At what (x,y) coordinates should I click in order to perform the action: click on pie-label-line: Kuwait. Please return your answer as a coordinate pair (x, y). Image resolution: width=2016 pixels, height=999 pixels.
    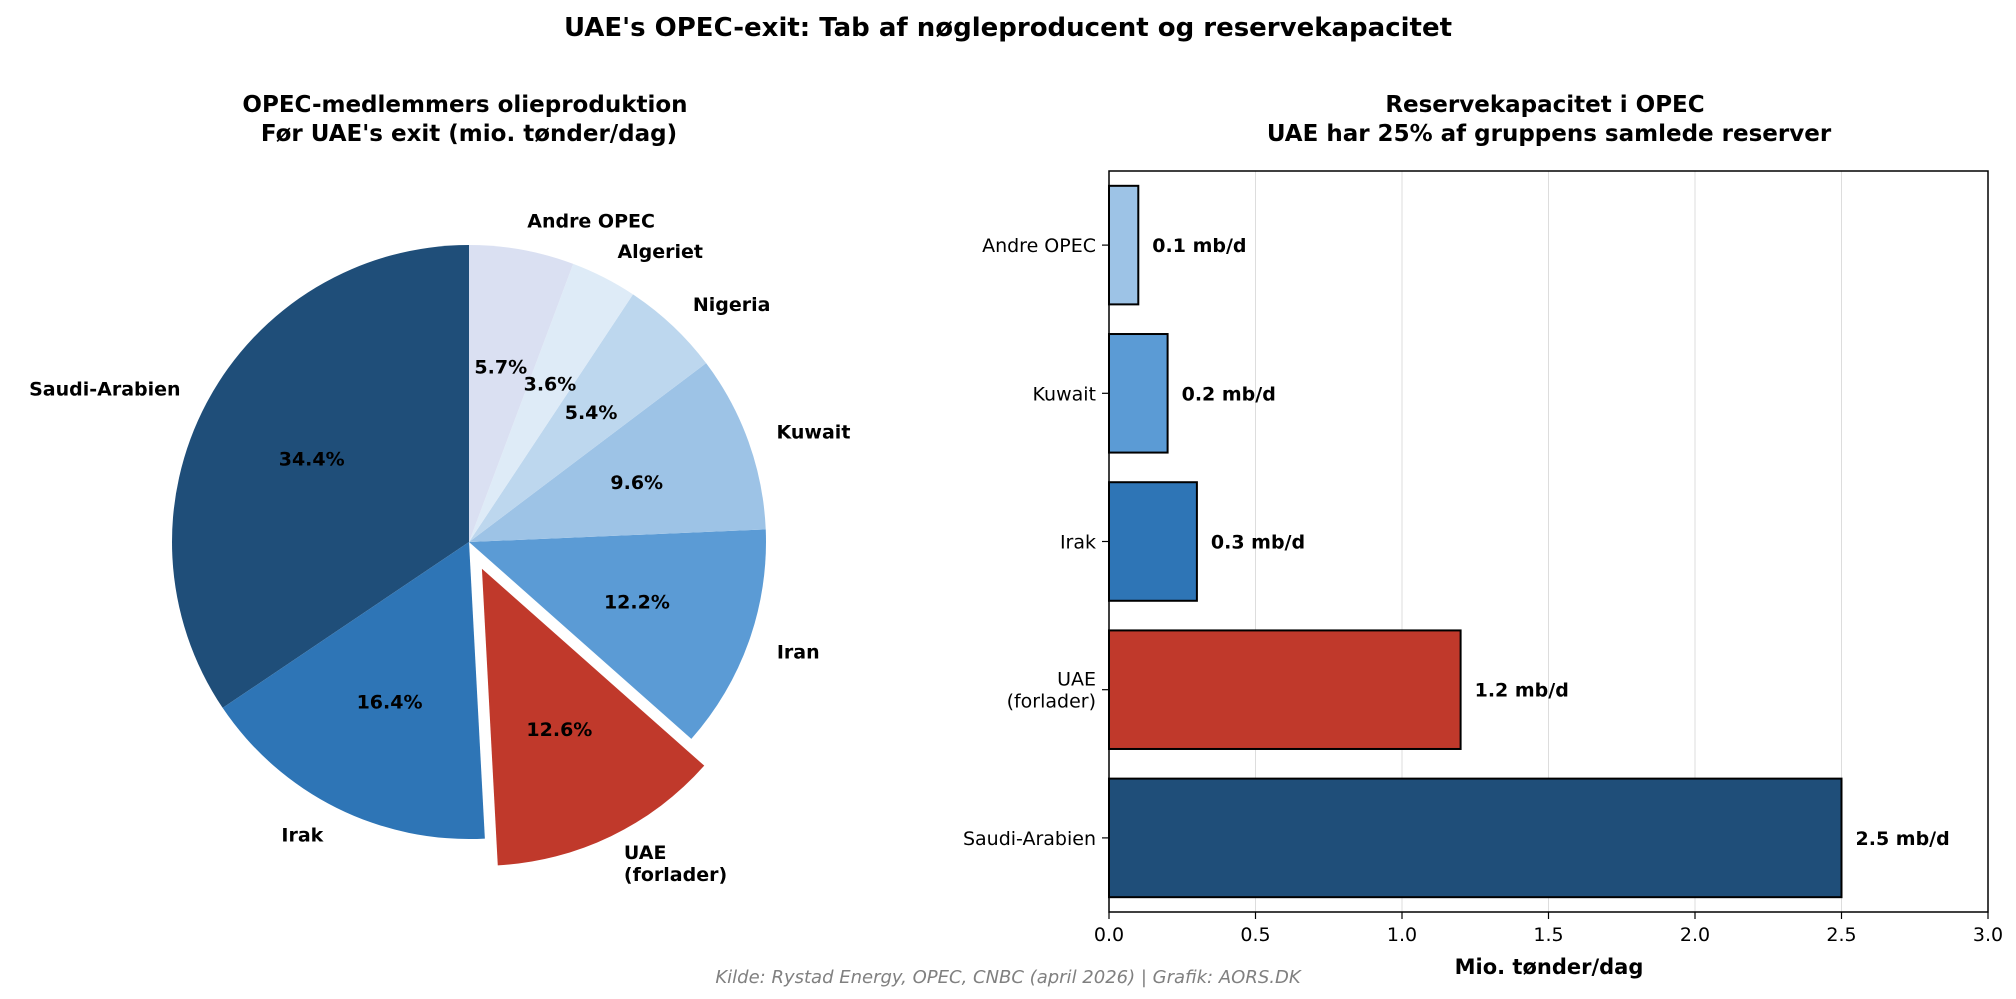
    Looking at the image, I should click on (814, 433).